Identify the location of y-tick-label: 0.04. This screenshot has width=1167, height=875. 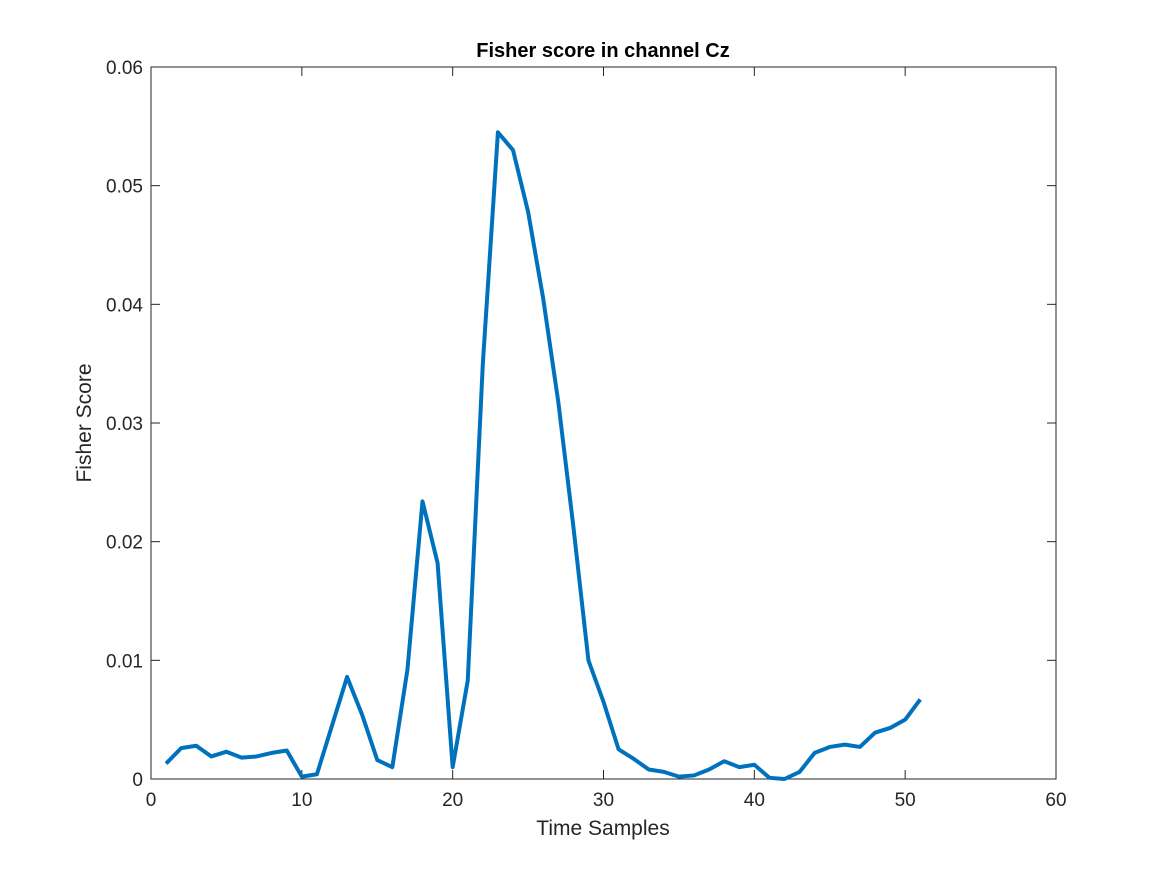
(124, 305).